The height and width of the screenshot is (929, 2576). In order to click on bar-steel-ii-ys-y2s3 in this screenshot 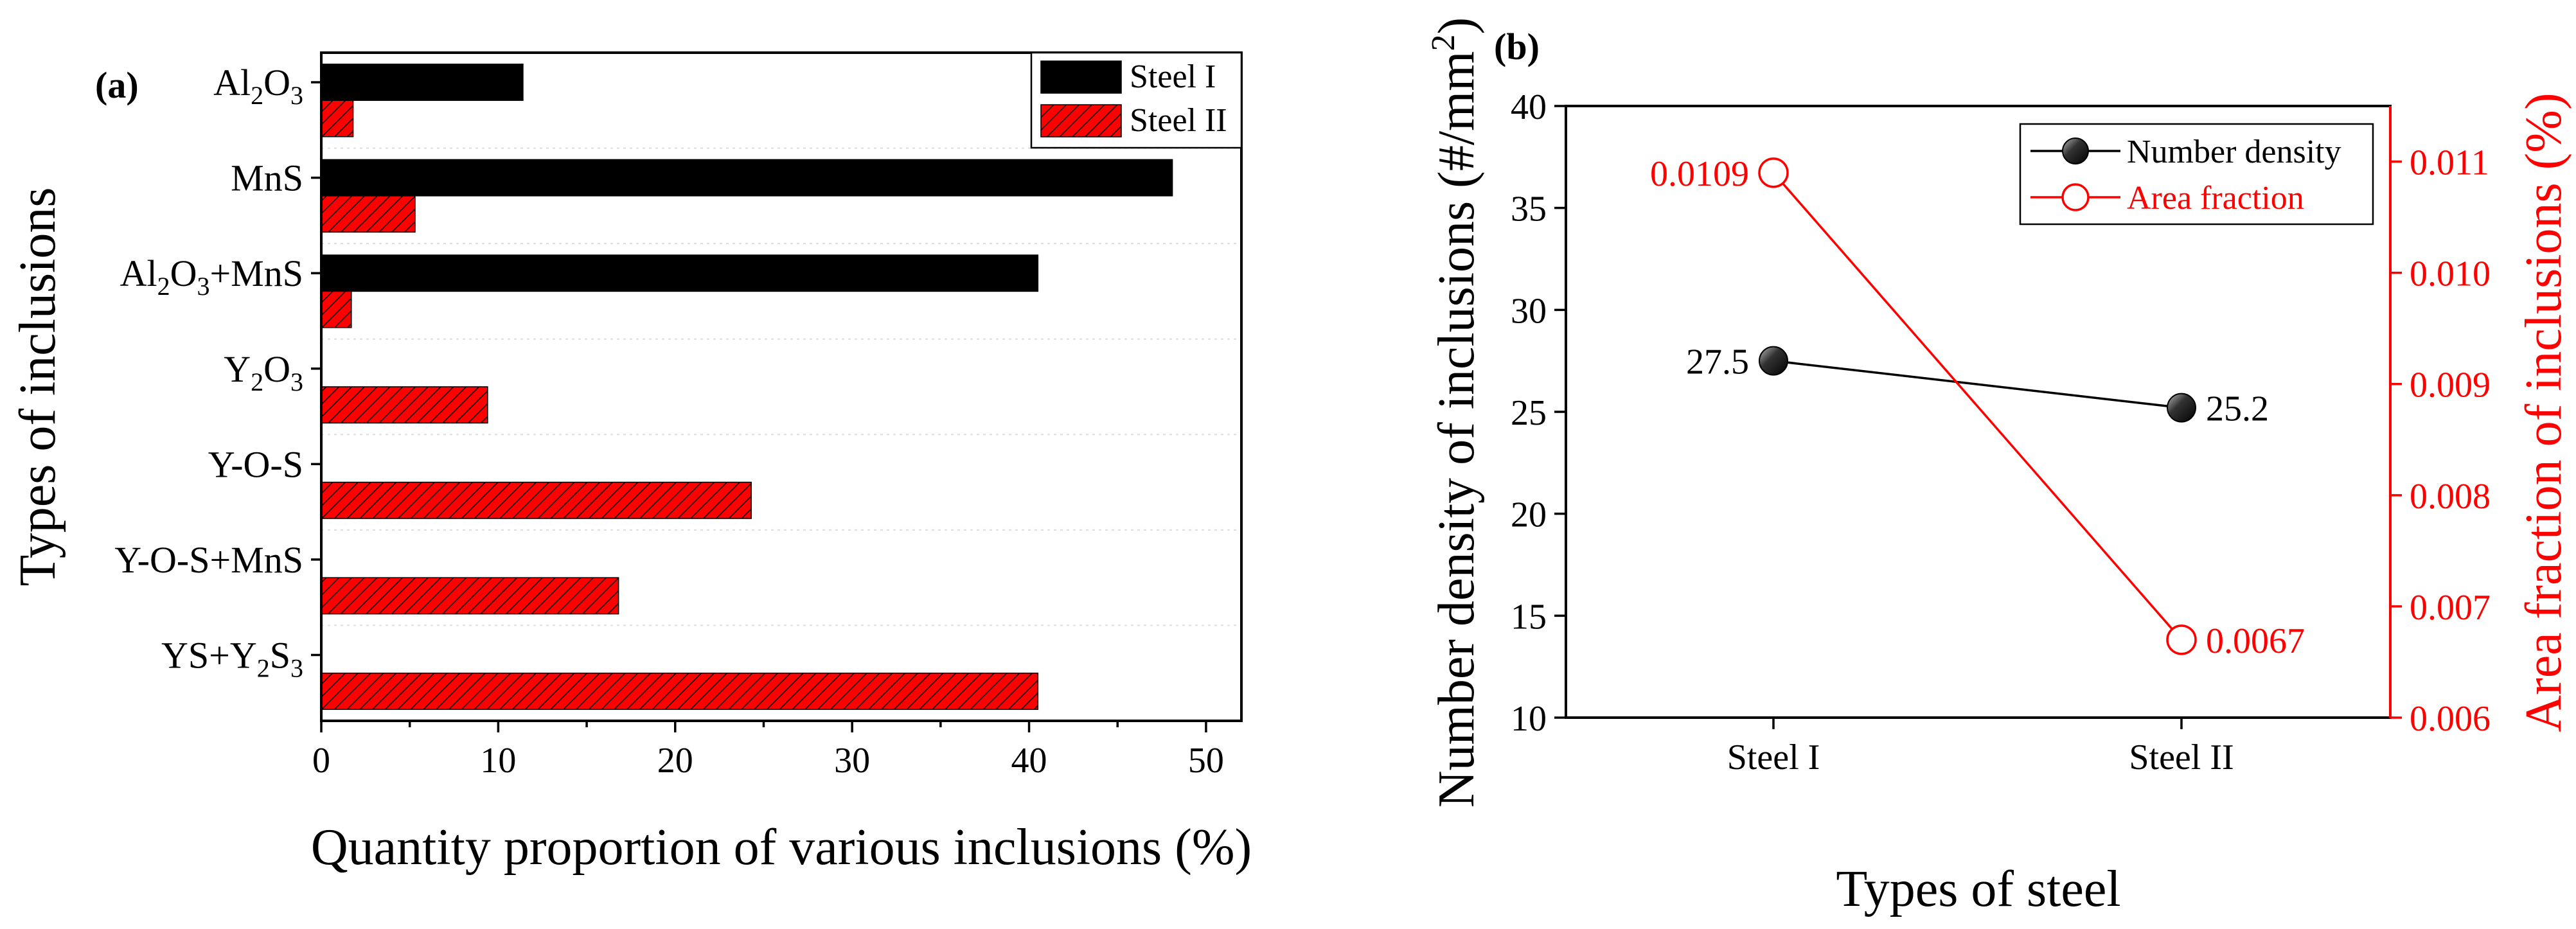, I will do `click(680, 691)`.